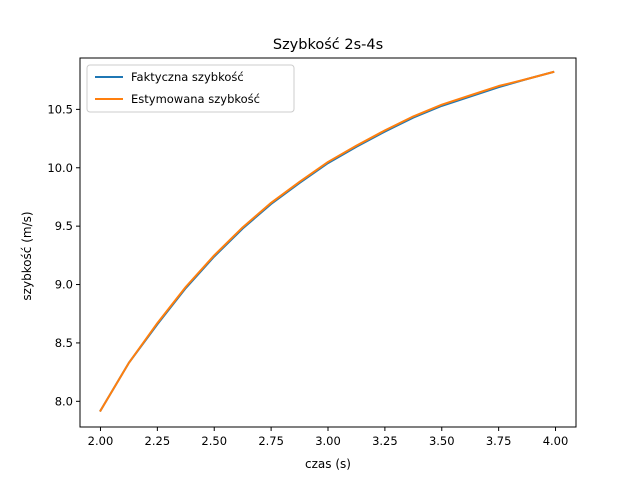 The height and width of the screenshot is (484, 640). Describe the element at coordinates (158, 441) in the screenshot. I see `x-tick-label: 2.25` at that location.